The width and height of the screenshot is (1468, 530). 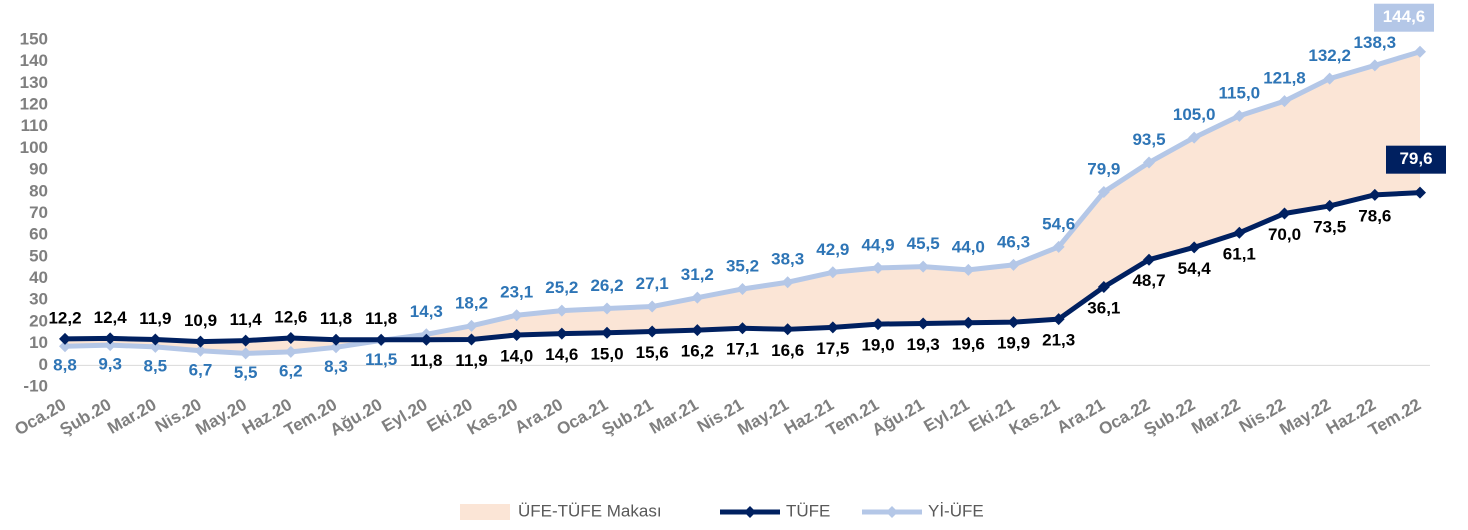 What do you see at coordinates (38, 234) in the screenshot?
I see `y-tick-label: 60` at bounding box center [38, 234].